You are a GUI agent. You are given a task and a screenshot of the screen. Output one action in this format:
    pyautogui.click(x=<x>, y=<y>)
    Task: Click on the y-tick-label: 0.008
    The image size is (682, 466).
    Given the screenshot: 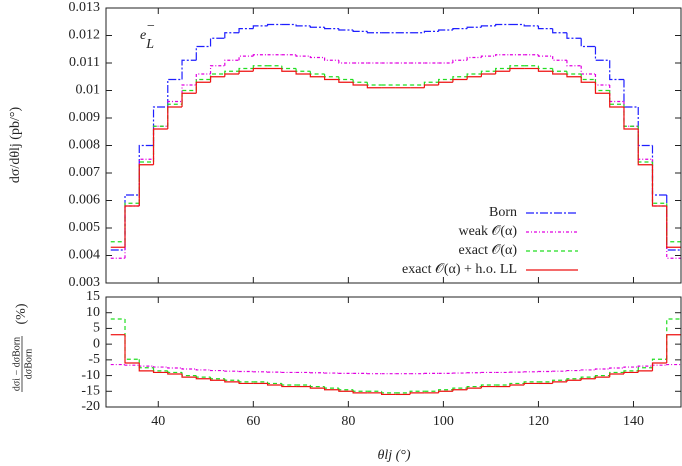 What is the action you would take?
    pyautogui.click(x=85, y=145)
    